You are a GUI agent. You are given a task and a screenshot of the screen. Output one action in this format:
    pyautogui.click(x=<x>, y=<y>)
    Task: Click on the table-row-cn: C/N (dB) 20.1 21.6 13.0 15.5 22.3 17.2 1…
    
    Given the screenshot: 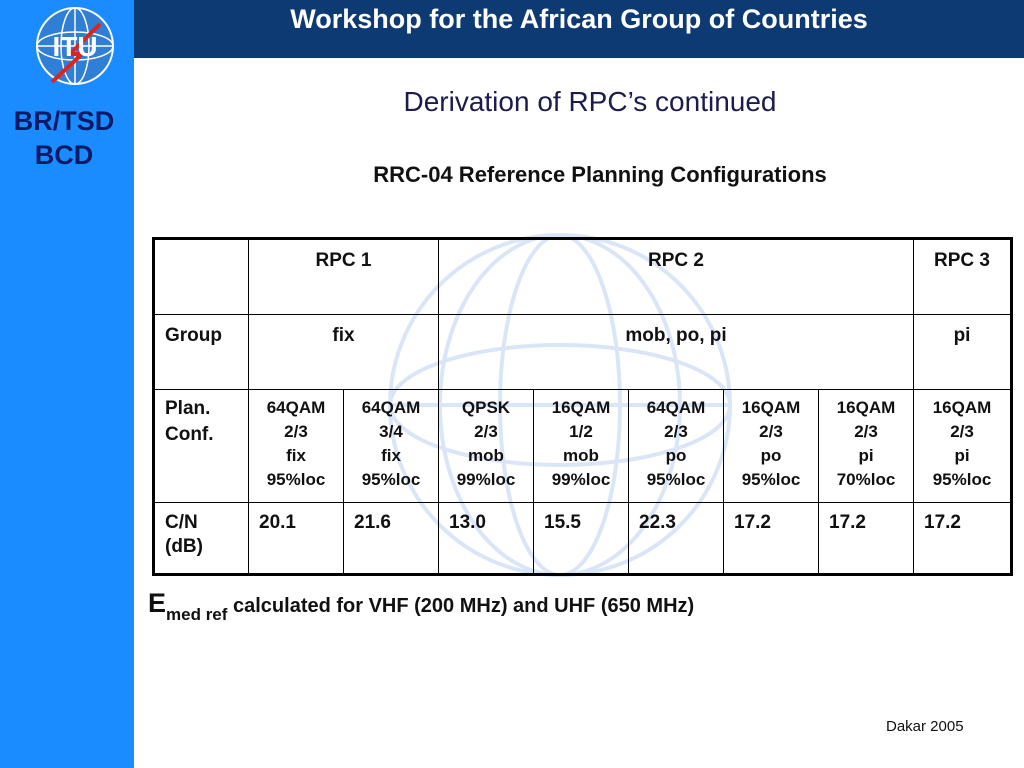 What is the action you would take?
    pyautogui.click(x=583, y=538)
    